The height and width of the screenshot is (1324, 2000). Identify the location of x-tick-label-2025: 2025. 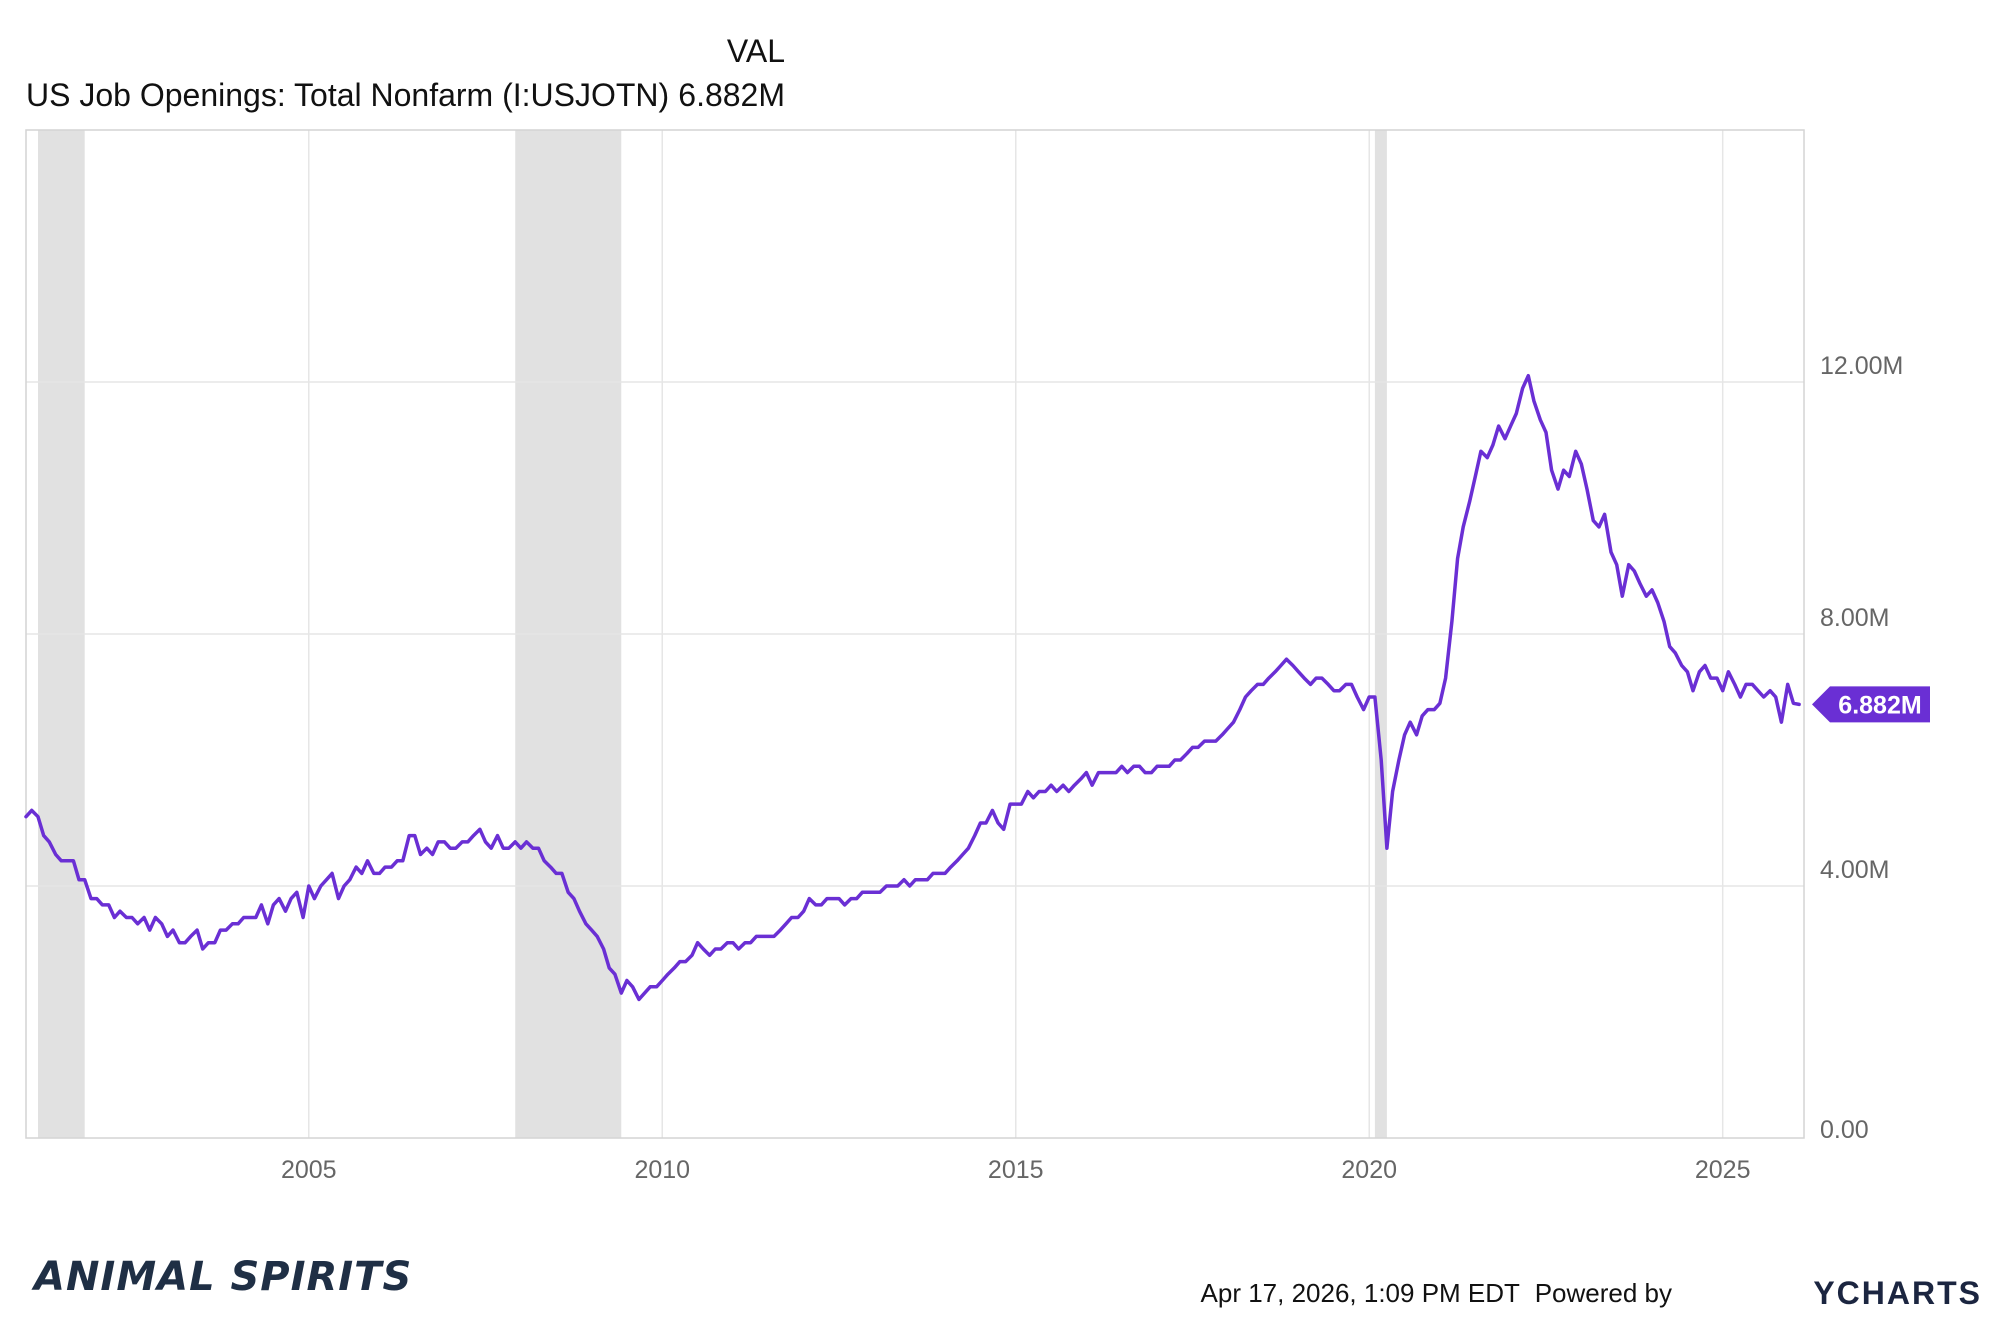
(1723, 1170).